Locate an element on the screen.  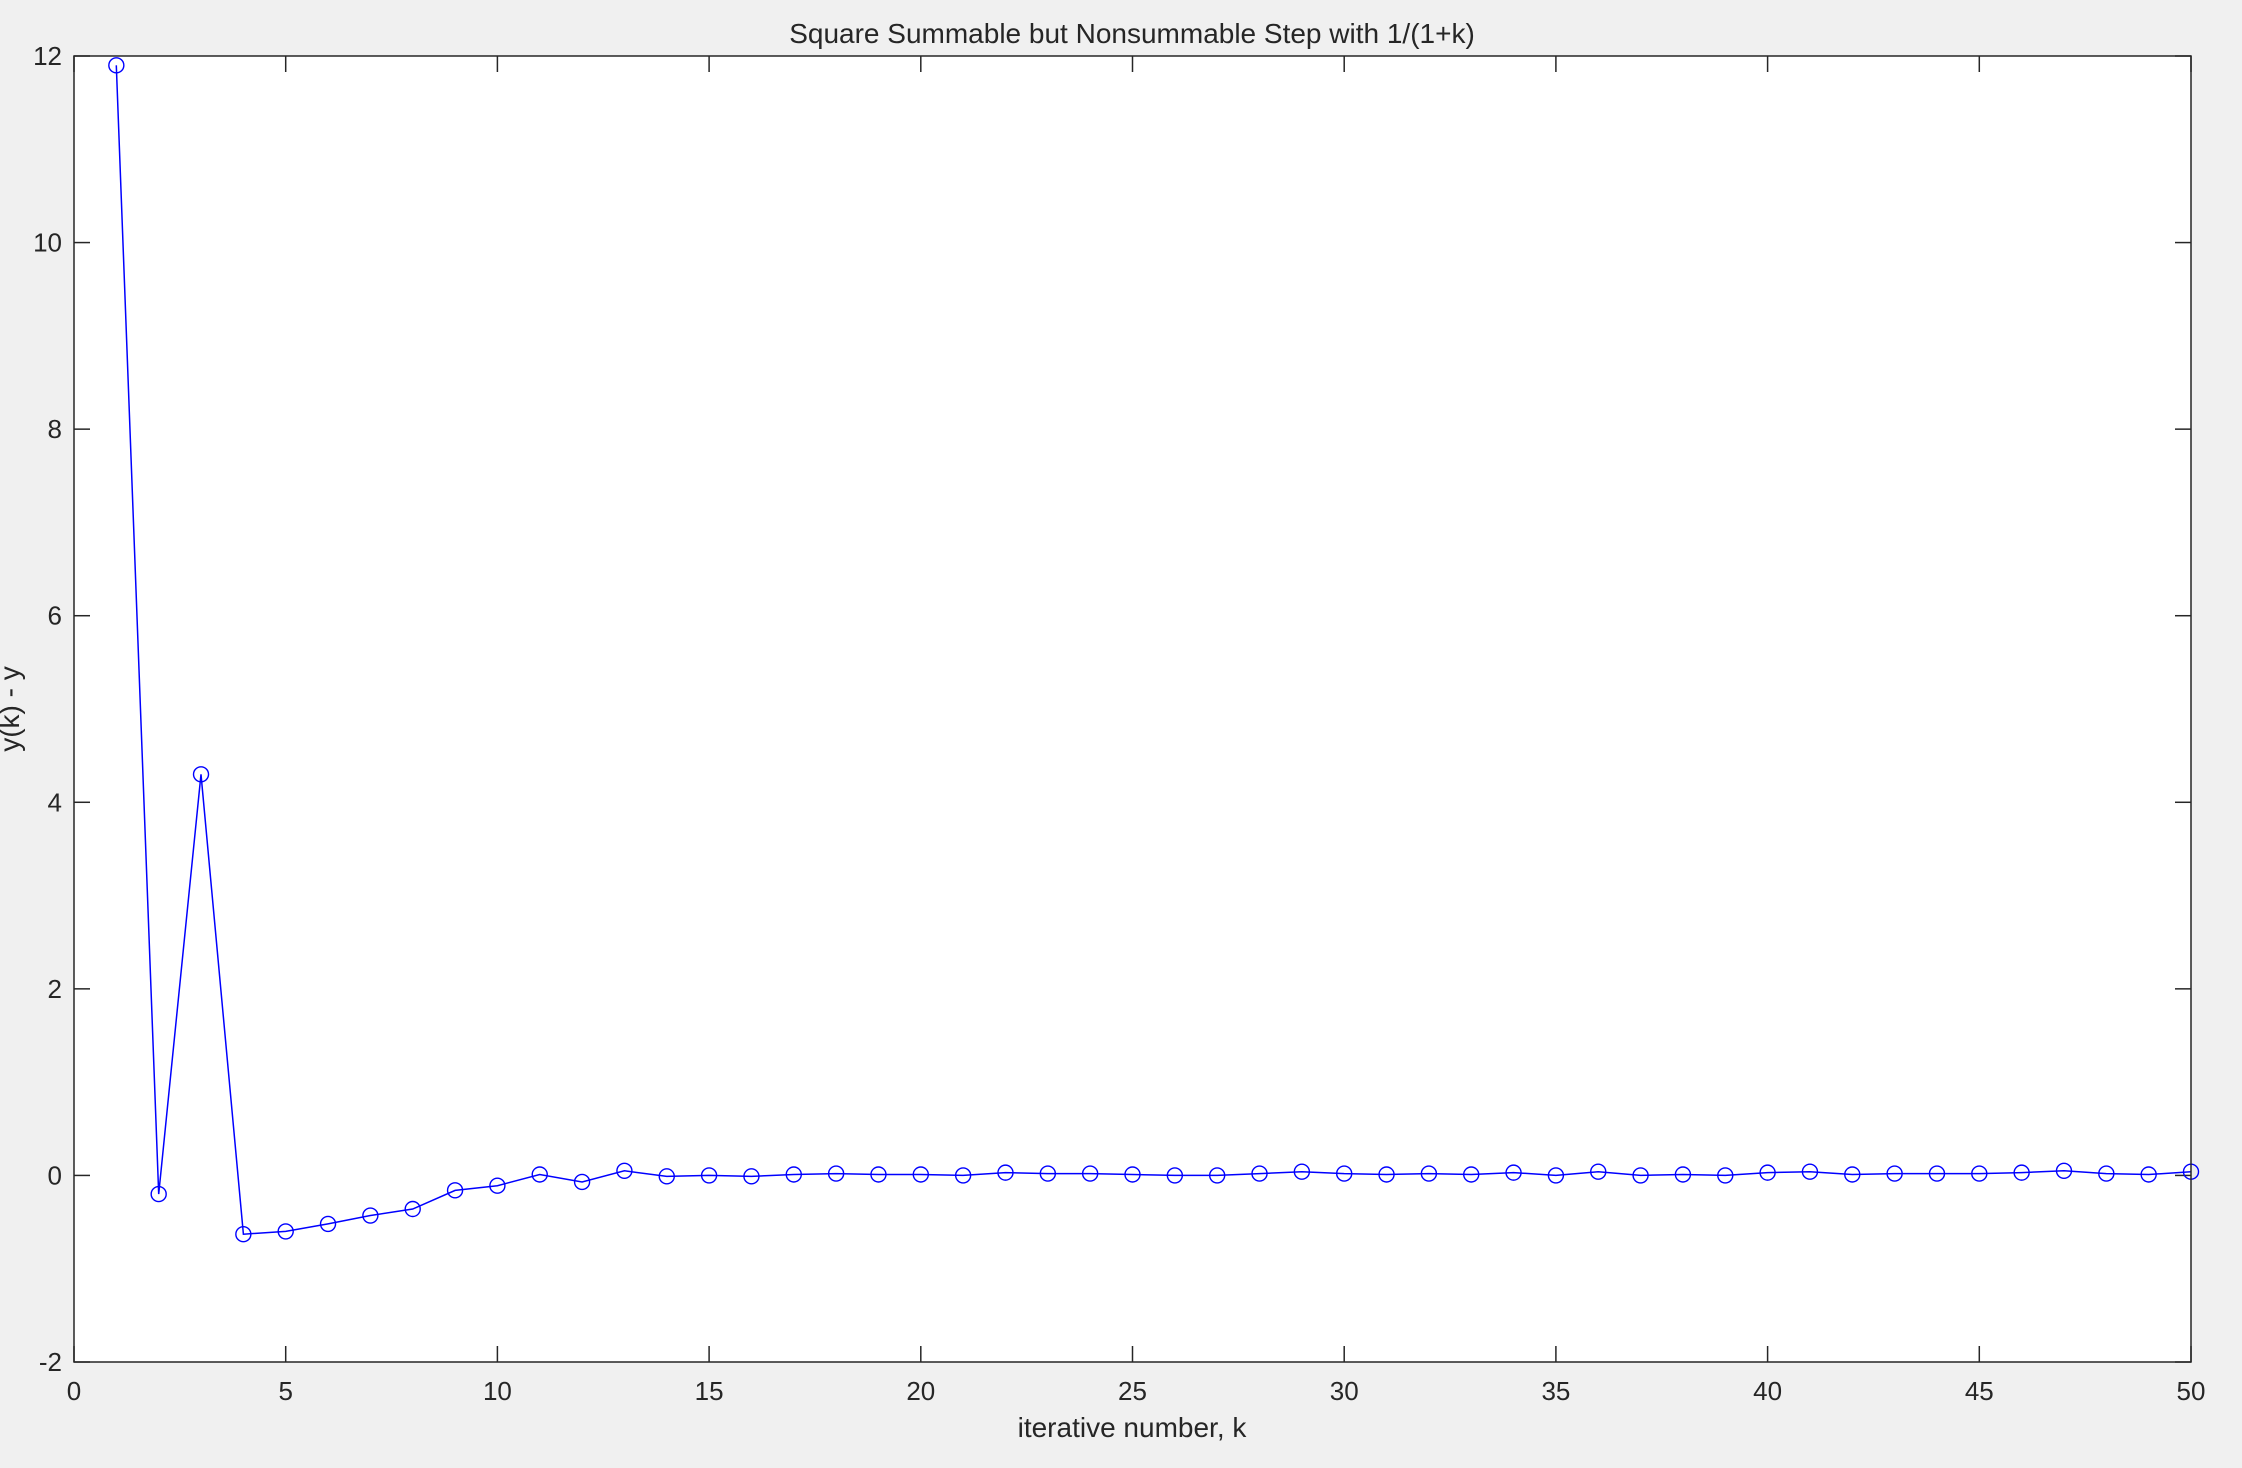
y-tick-label: 4 is located at coordinates (55, 802).